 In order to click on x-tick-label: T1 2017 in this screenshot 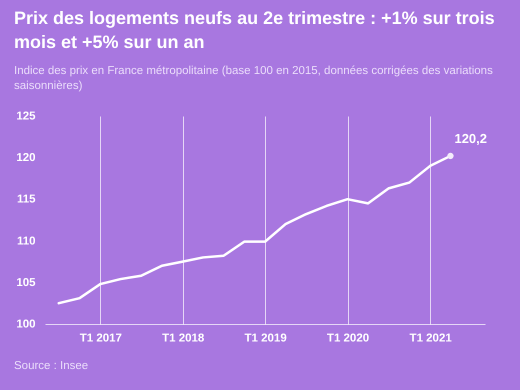, I will do `click(101, 338)`.